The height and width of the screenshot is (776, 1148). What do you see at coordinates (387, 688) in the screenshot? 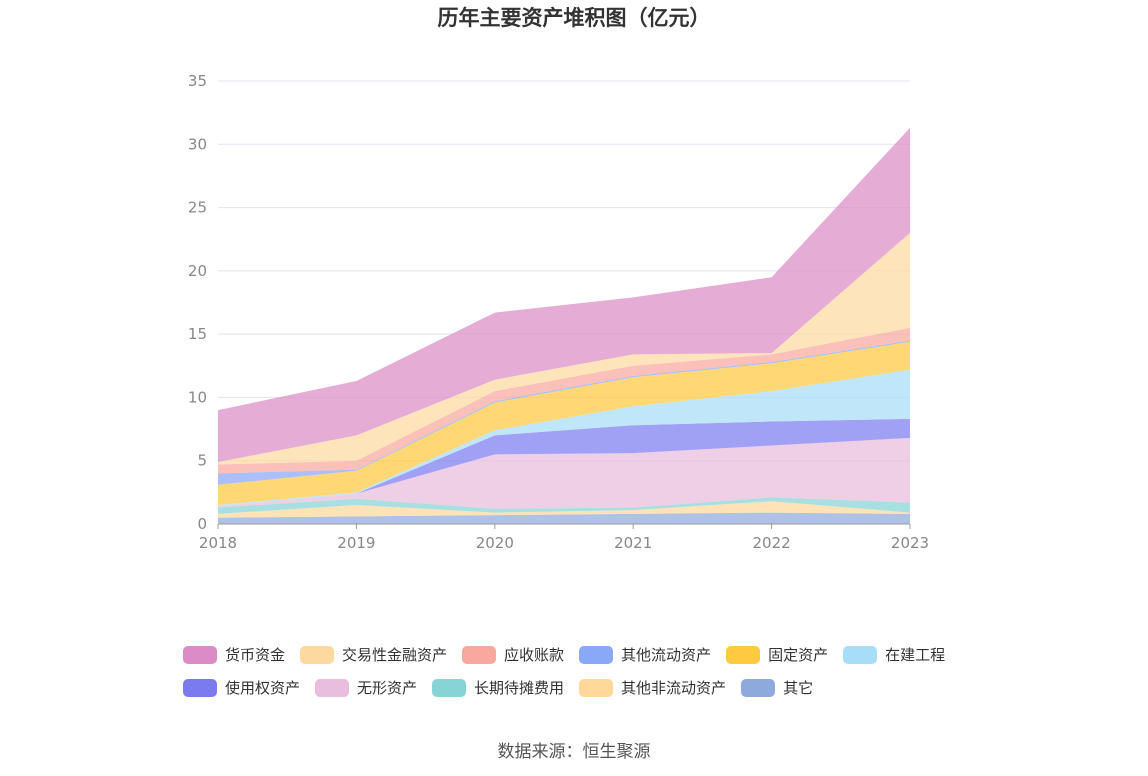
I see `legend-label: 无形资产` at bounding box center [387, 688].